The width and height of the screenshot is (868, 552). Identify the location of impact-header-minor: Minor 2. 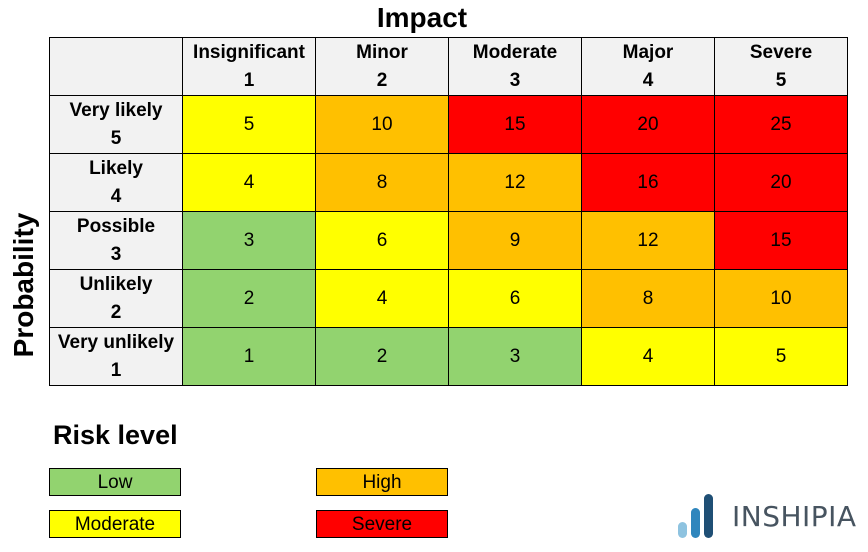
(382, 66).